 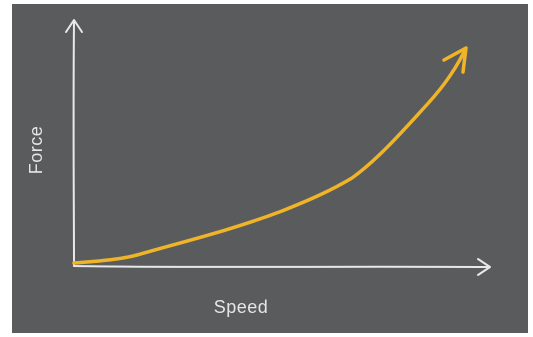 What do you see at coordinates (74, 26) in the screenshot?
I see `y-axis-arrowhead-icon` at bounding box center [74, 26].